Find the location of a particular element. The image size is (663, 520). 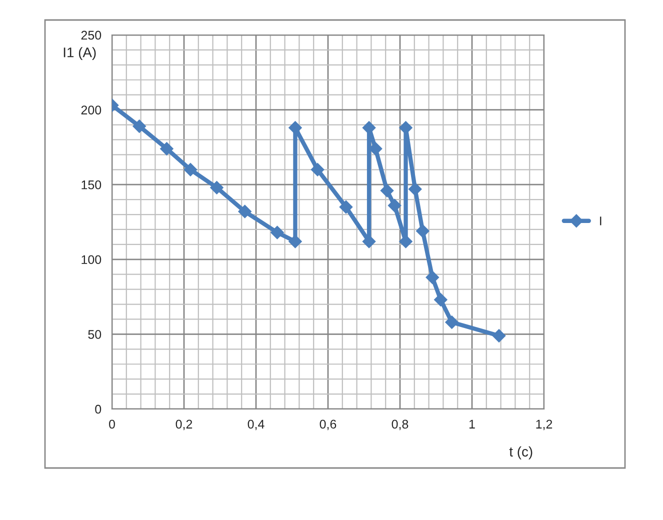

y-tick-label: 250 is located at coordinates (91, 35).